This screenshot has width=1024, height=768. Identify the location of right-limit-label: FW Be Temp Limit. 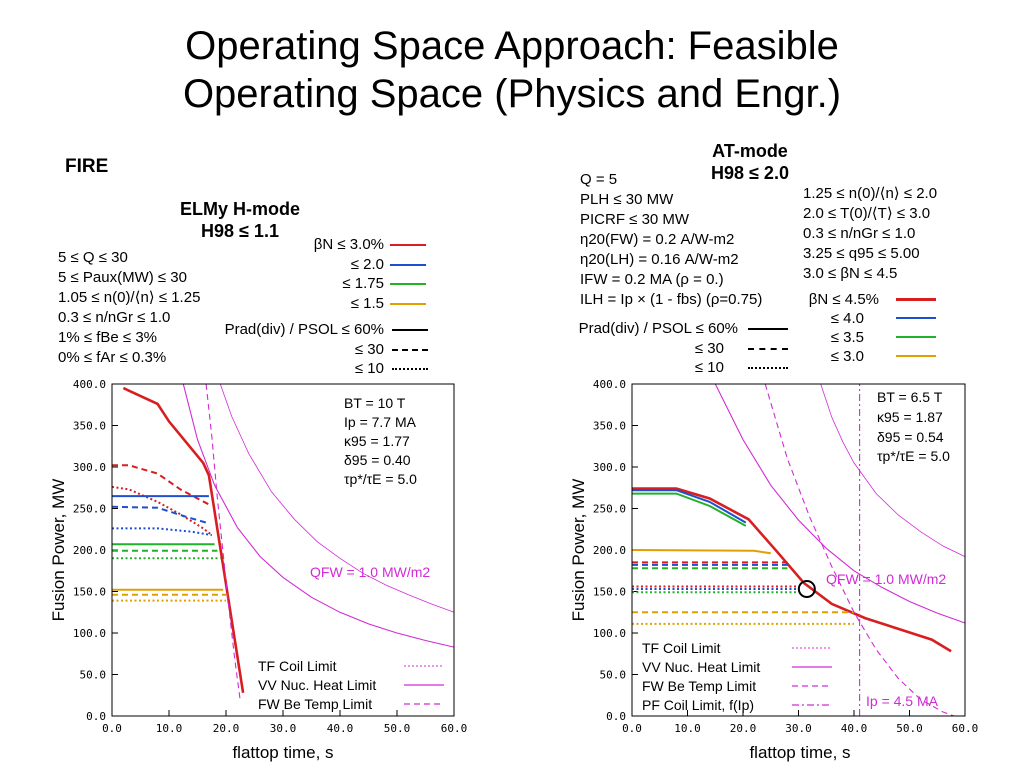
(699, 686).